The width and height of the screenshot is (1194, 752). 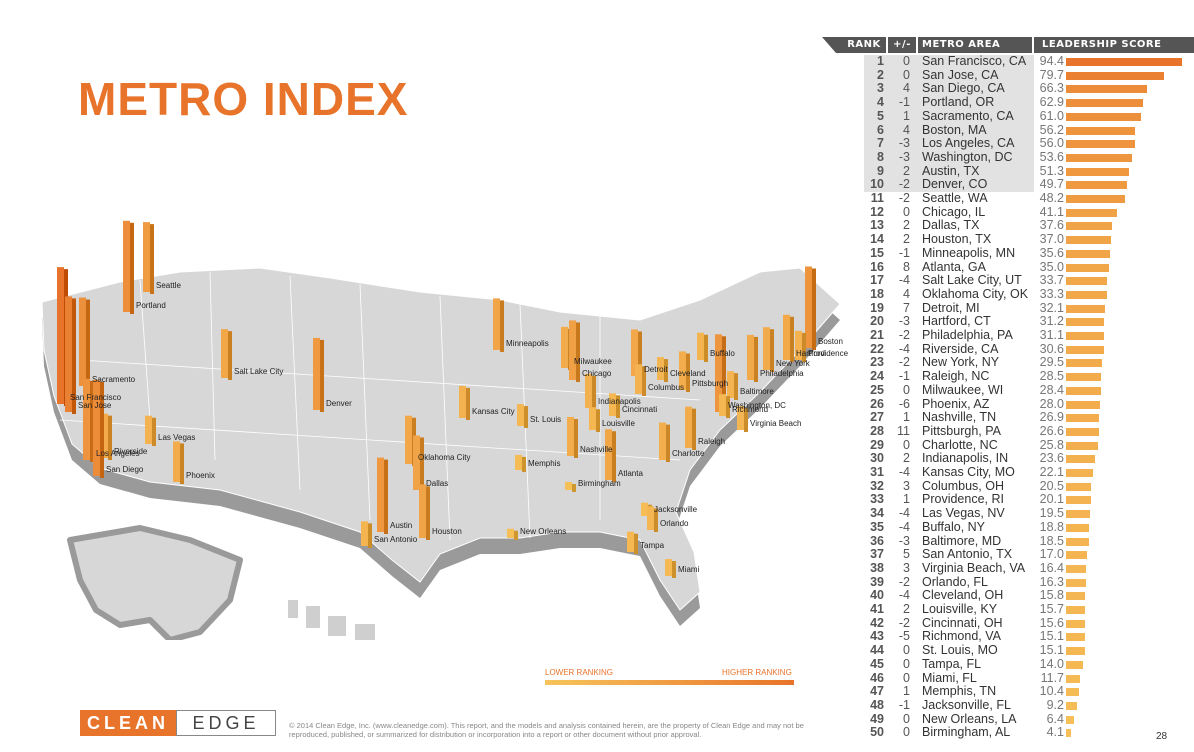 I want to click on table-row: 7 -3 Los Angeles, CA 56.0, so click(x=1029, y=143).